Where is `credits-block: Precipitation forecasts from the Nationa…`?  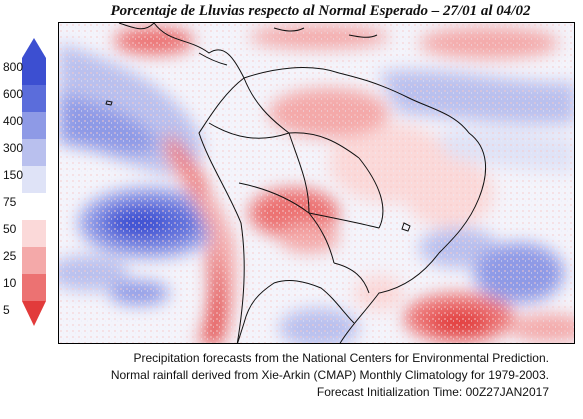
credits-block: Precipitation forecasts from the Nationa… is located at coordinates (330, 375).